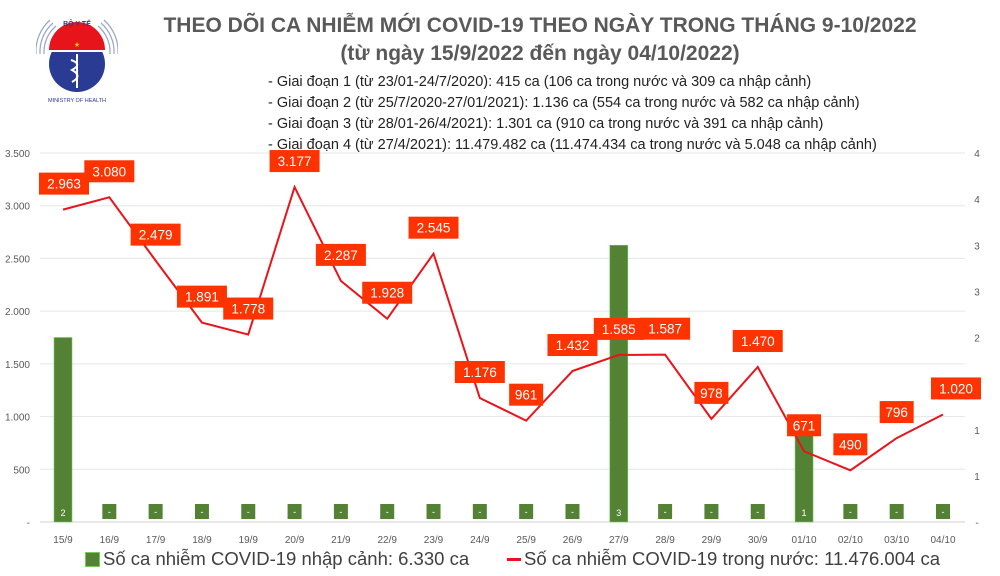 The height and width of the screenshot is (576, 1000). What do you see at coordinates (804, 513) in the screenshot?
I see `bar-label: 1` at bounding box center [804, 513].